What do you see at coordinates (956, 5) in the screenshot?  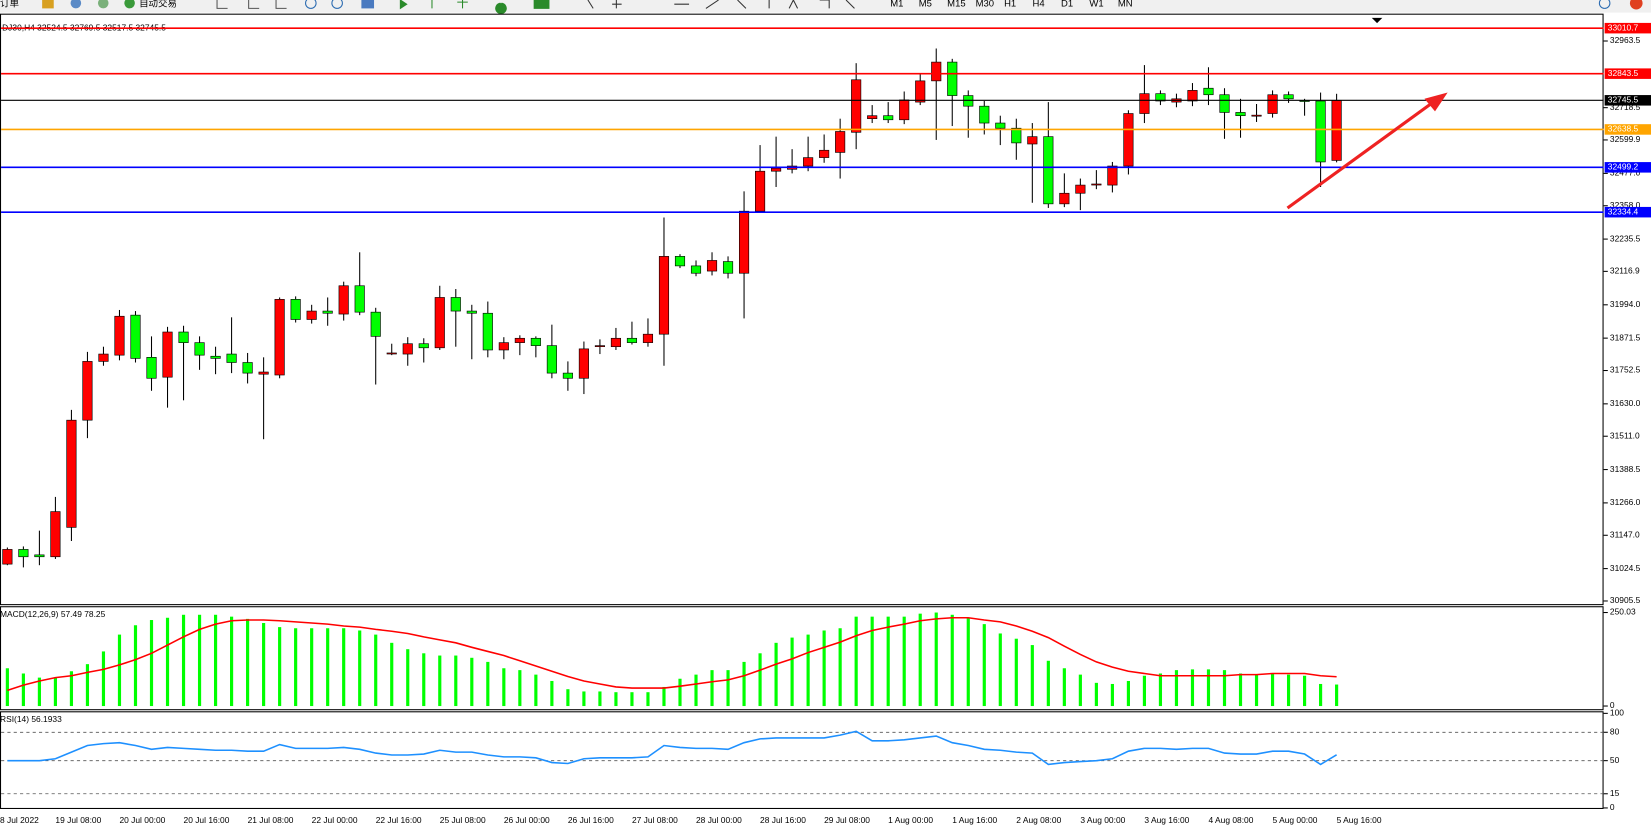 I see `timeframe-button: M15` at bounding box center [956, 5].